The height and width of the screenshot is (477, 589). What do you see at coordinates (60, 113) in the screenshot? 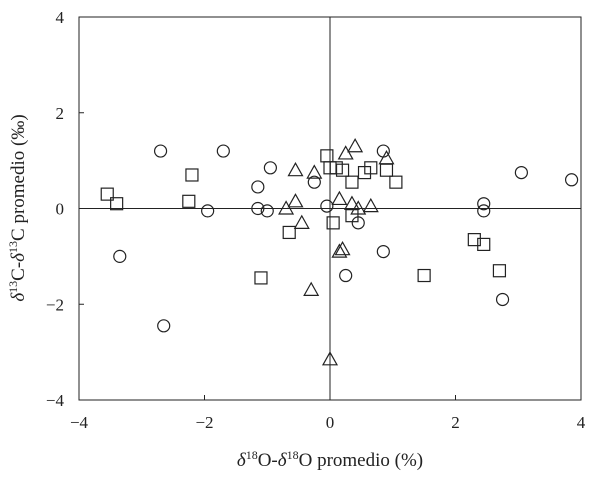
I see `y-tick-label: 2` at bounding box center [60, 113].